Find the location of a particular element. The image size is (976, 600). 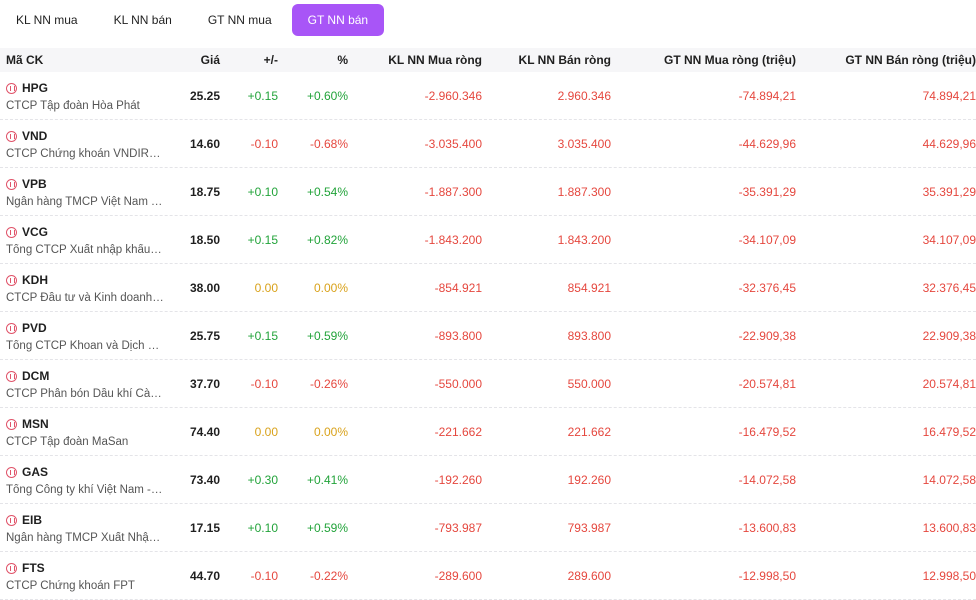

filter-tabs: KL NN mua KL NN bán GT NN mua GT NN bán is located at coordinates (192, 20).